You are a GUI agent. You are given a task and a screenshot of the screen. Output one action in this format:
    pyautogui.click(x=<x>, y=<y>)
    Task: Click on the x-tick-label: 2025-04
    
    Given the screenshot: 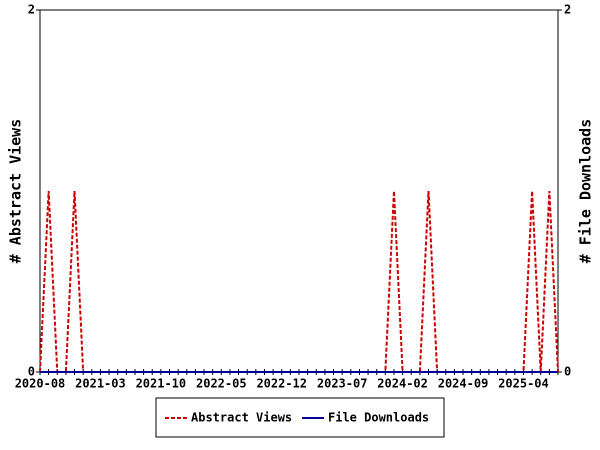 What is the action you would take?
    pyautogui.click(x=523, y=384)
    